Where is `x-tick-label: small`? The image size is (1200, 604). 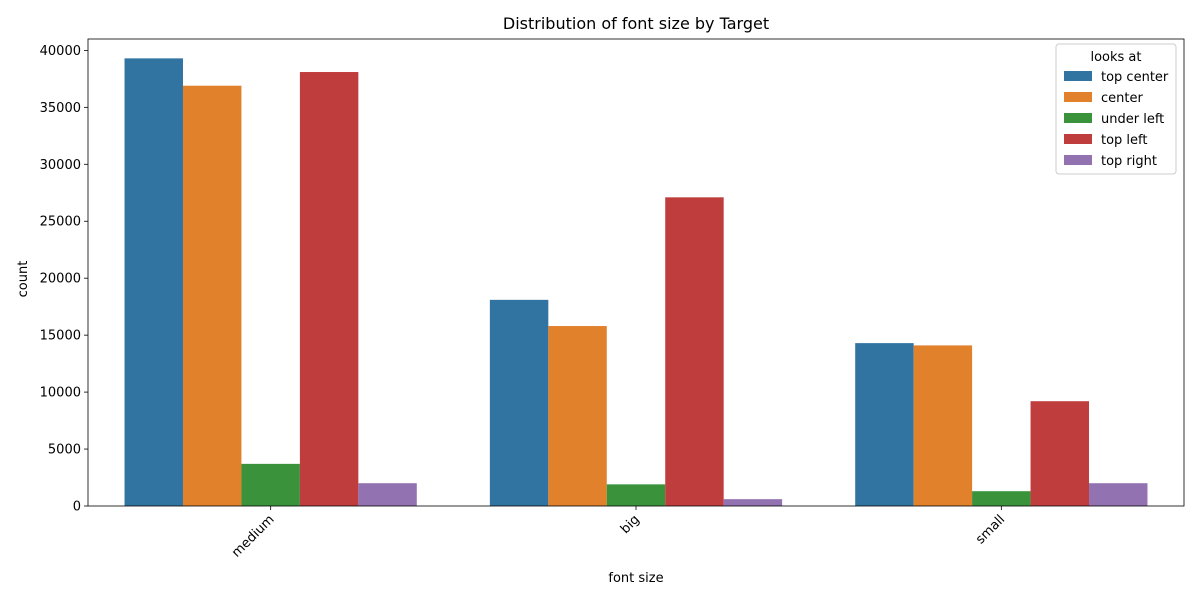 x-tick-label: small is located at coordinates (990, 529).